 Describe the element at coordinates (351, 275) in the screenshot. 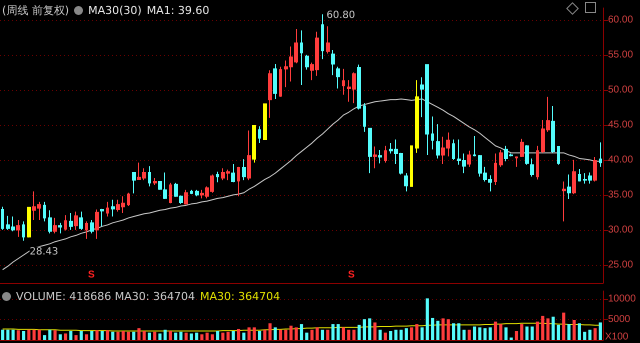

I see `annotation: S` at that location.